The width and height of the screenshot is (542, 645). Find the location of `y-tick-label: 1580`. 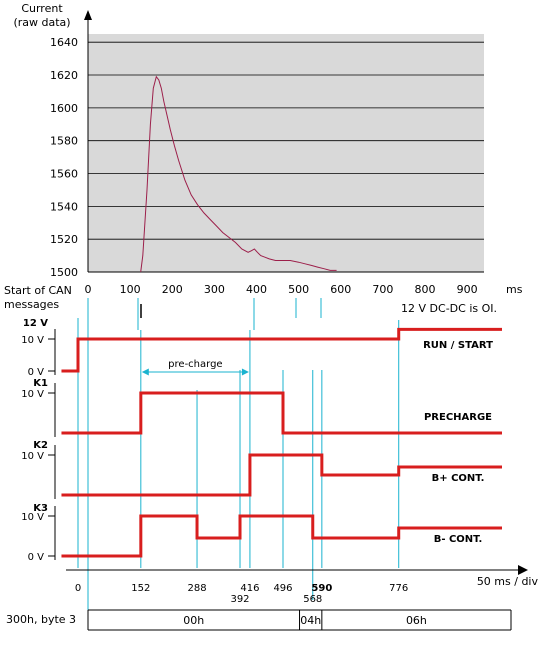

y-tick-label: 1580 is located at coordinates (64, 141).